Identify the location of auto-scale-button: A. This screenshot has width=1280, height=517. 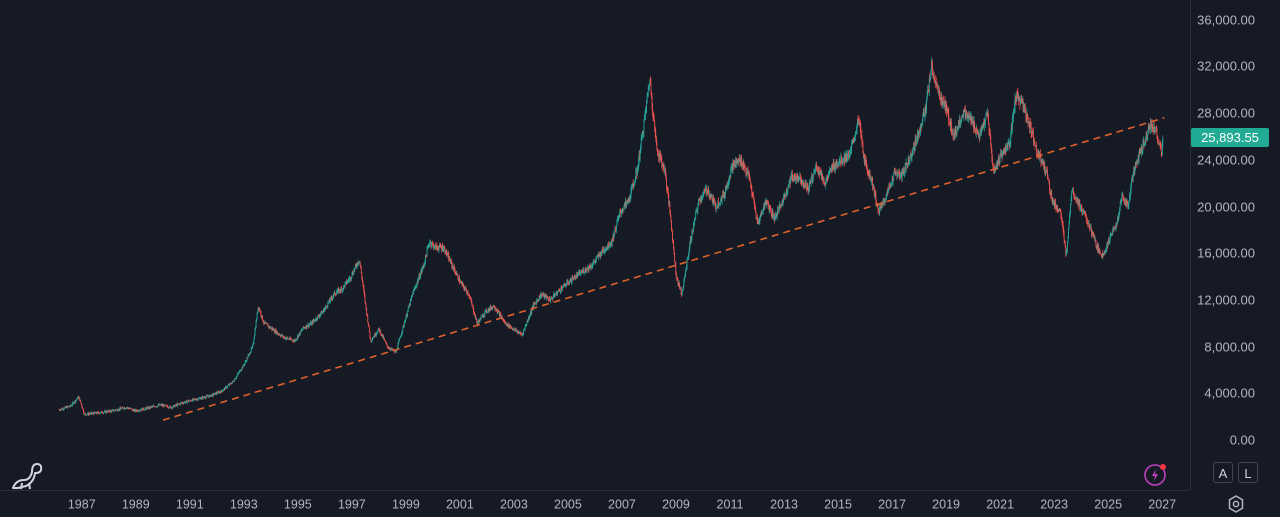
(1223, 472).